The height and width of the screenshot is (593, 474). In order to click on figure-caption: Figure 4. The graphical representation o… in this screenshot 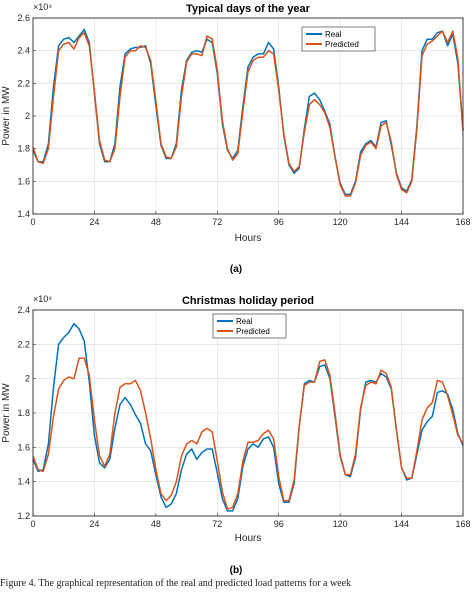, I will do `click(176, 583)`.